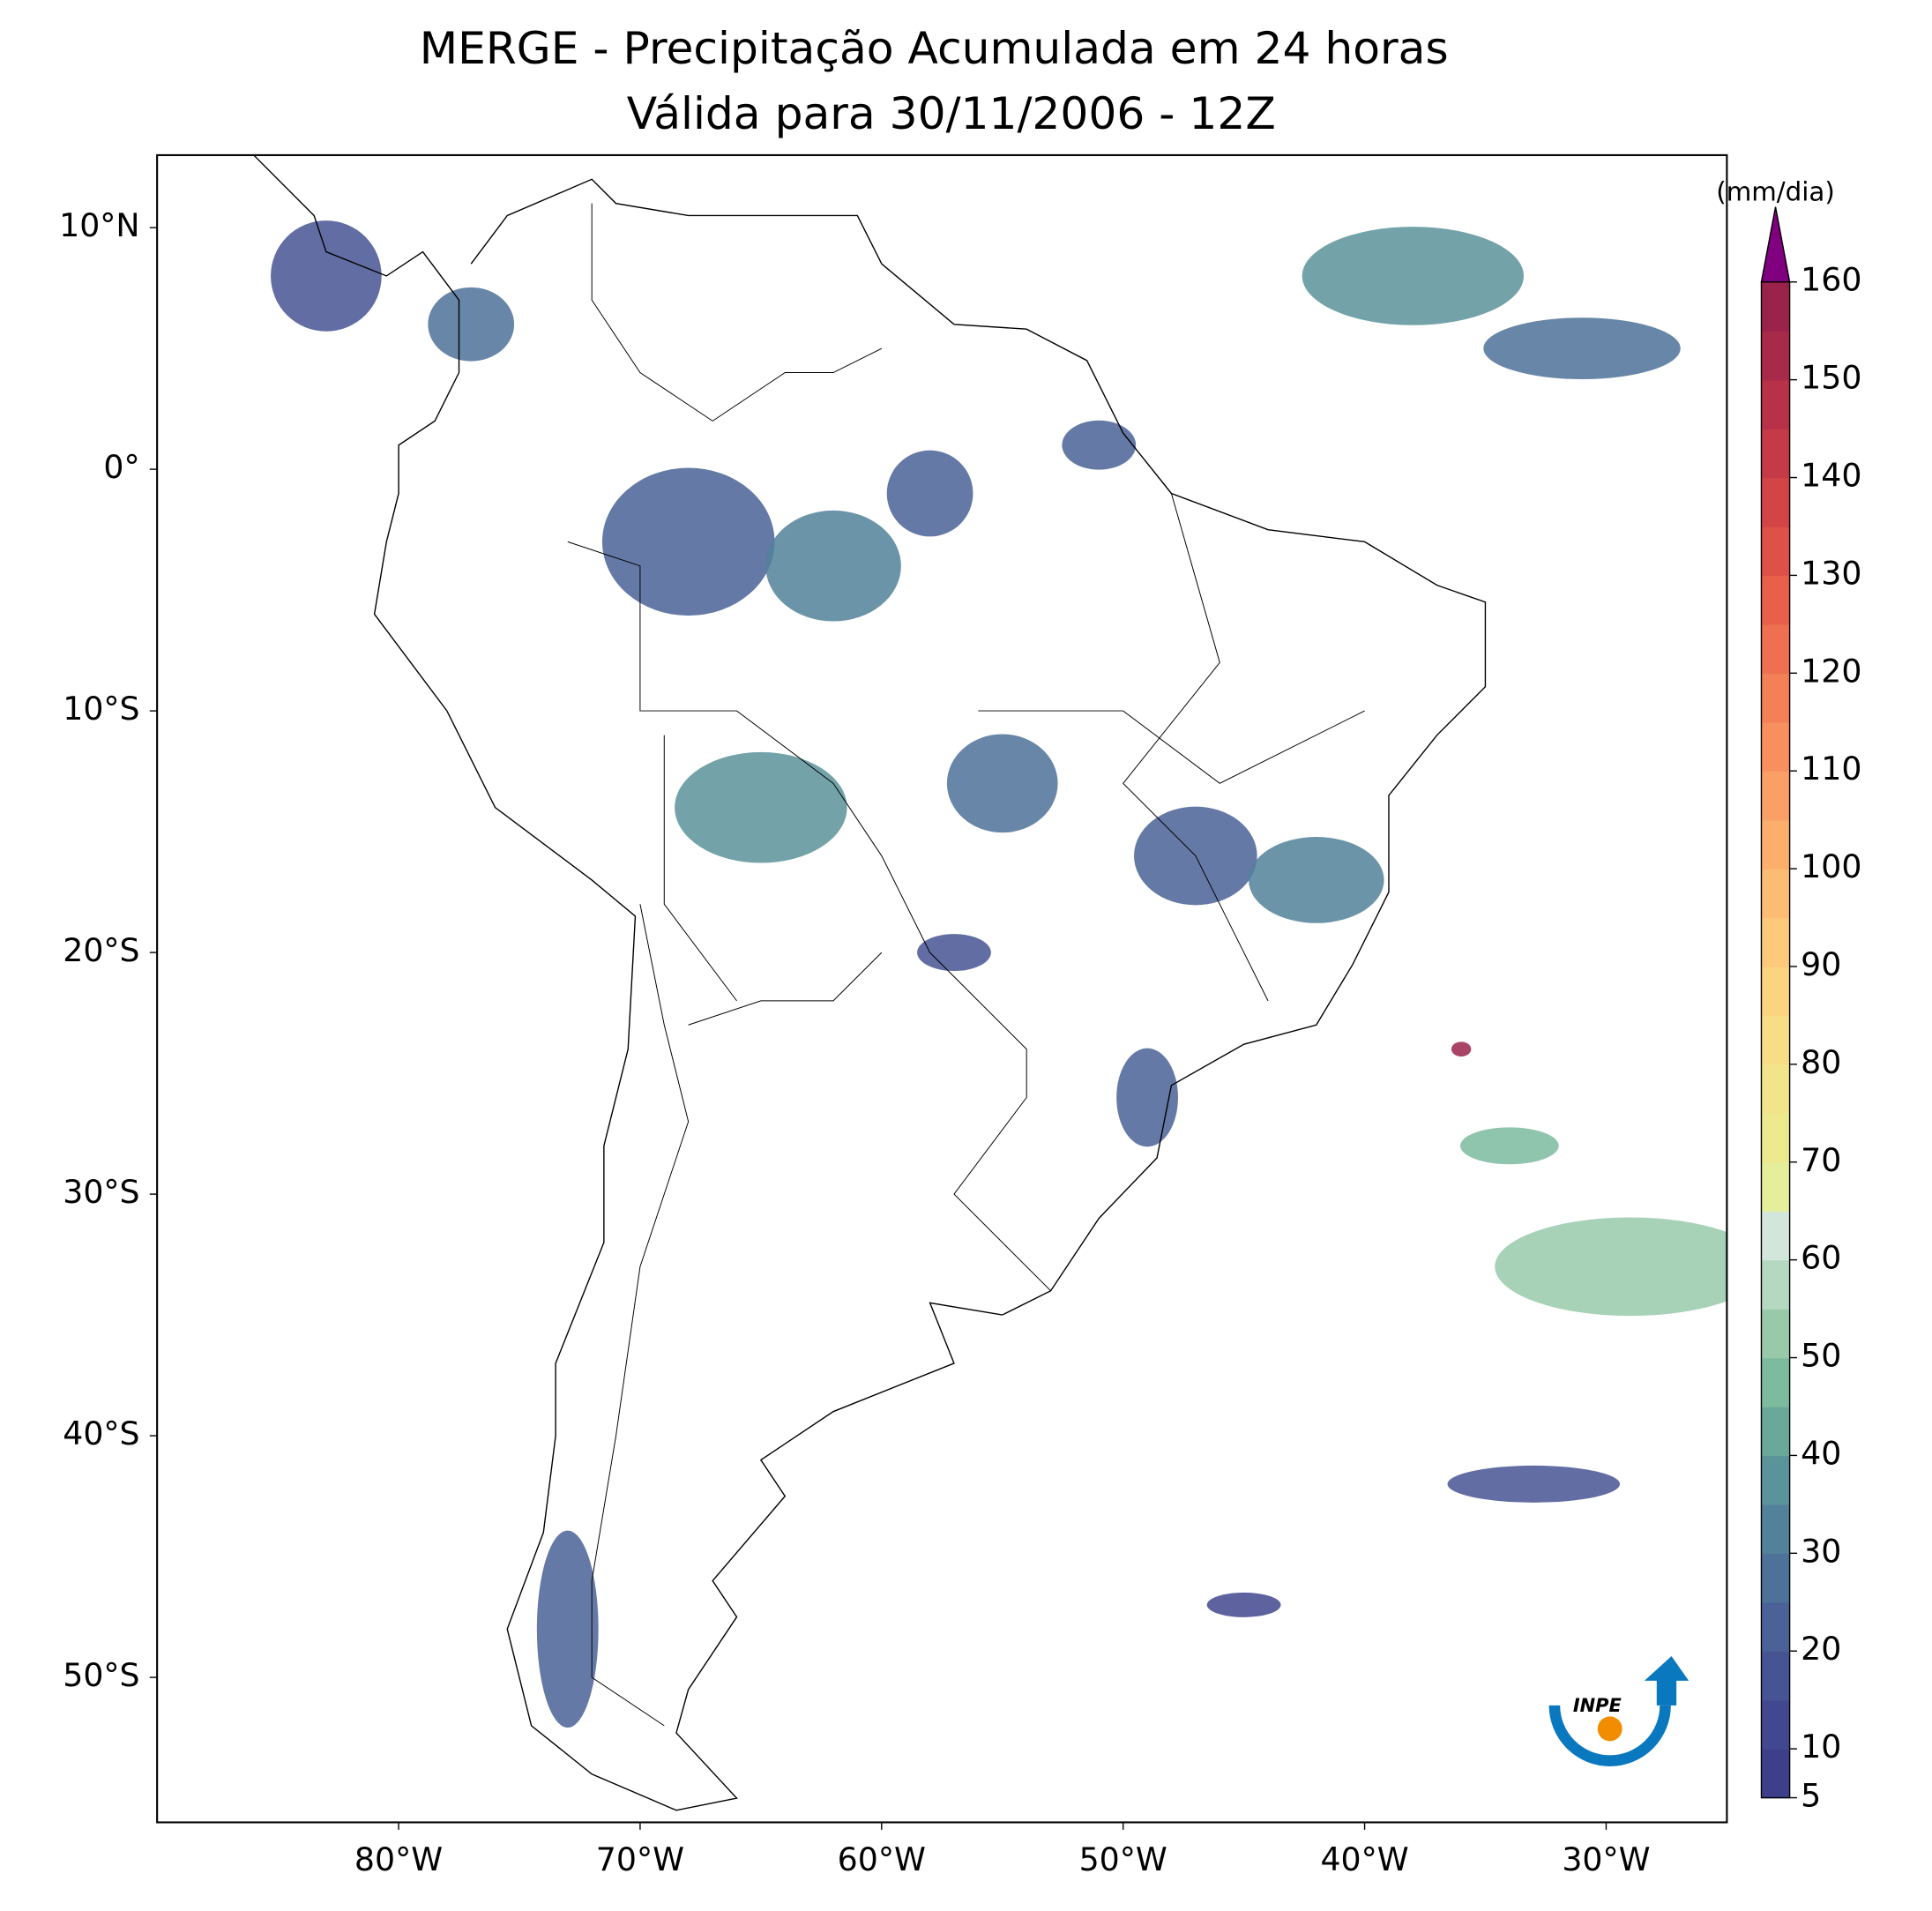 This screenshot has height=1911, width=1932. I want to click on x-tick-label: 80°W, so click(398, 1859).